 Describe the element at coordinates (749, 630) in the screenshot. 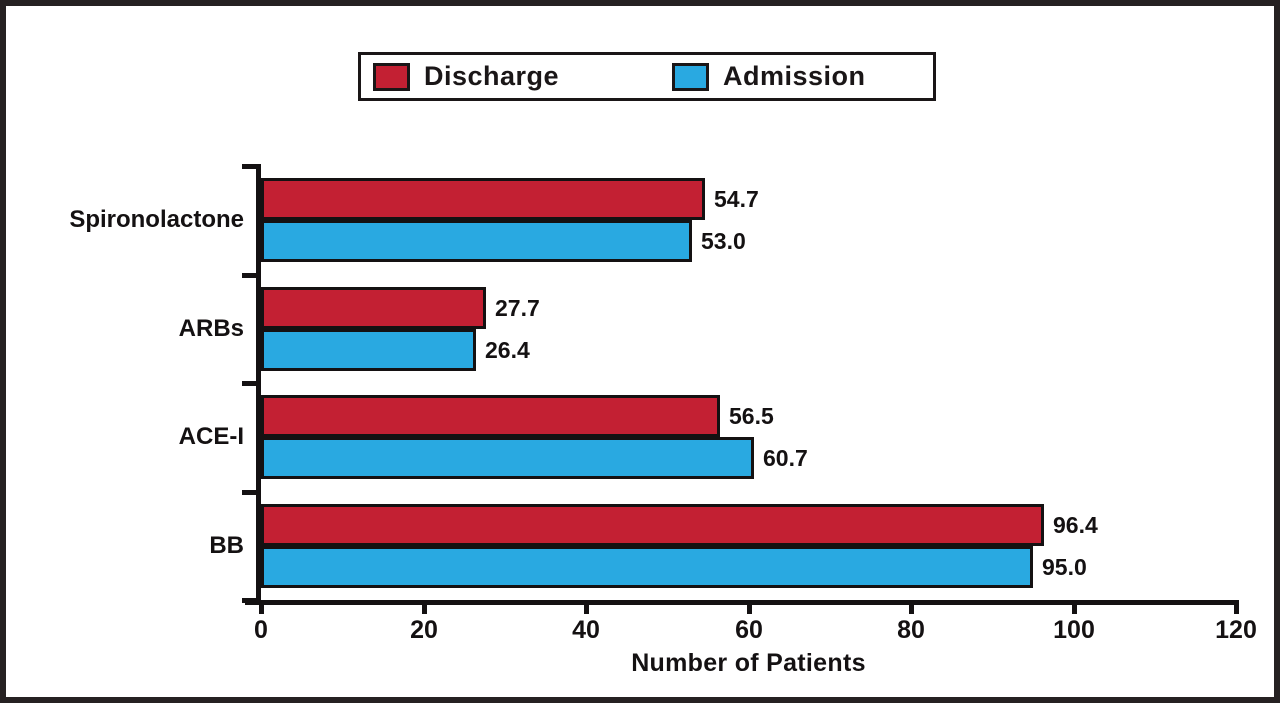

I see `x-tick-label: 60` at that location.